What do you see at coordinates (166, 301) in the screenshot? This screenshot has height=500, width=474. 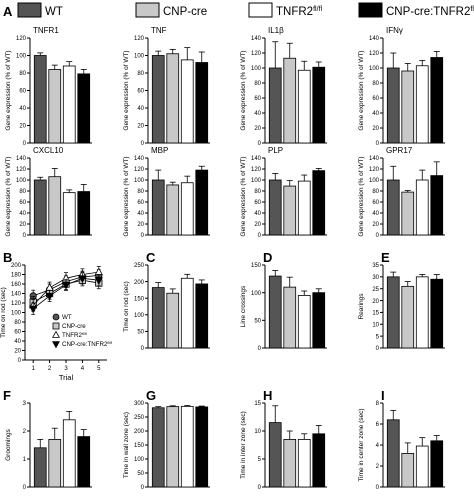 I see `chart-panel-9: C 0 50 100 150 200 250 Time on rod (sec)` at bounding box center [166, 301].